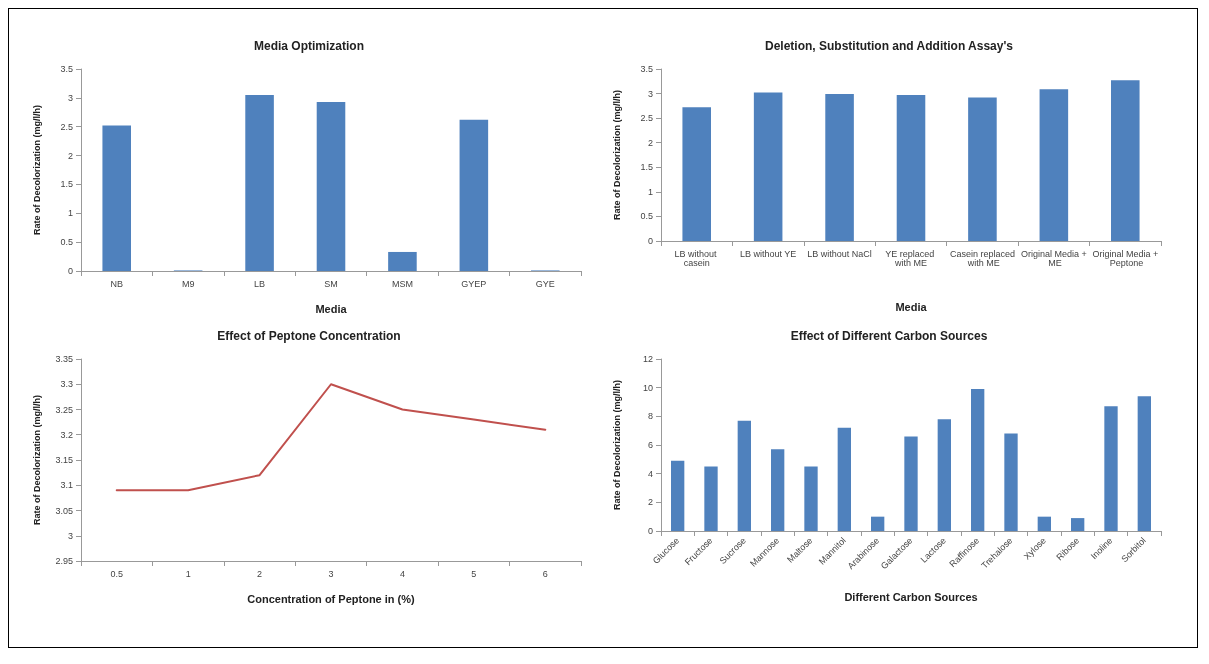  I want to click on x-tick-label: 2, so click(260, 573).